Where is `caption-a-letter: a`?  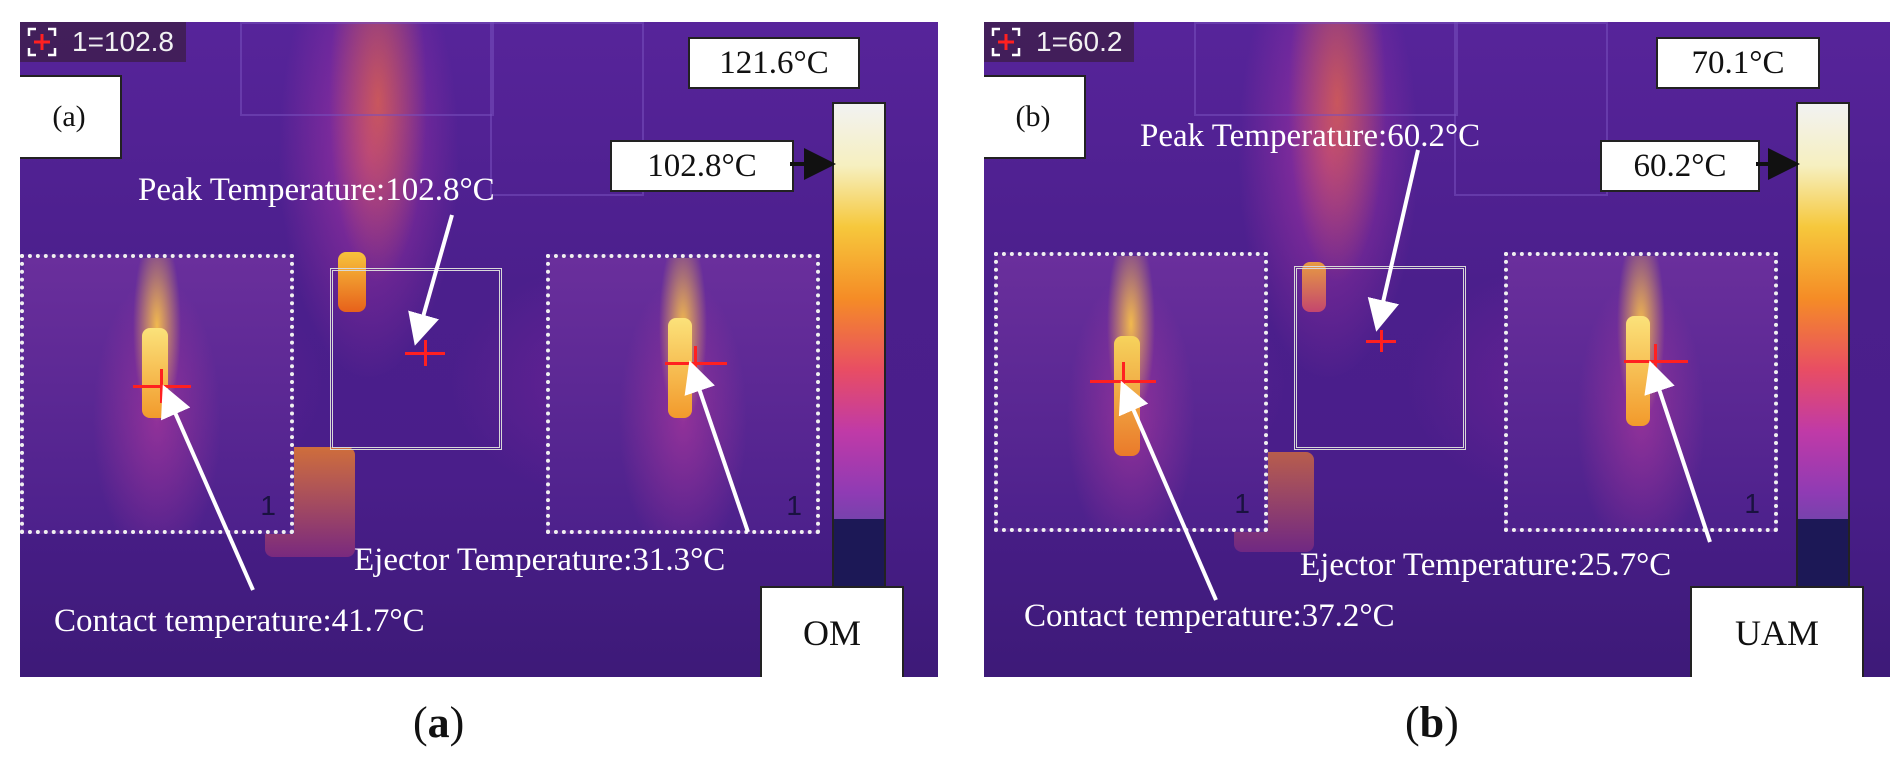 caption-a-letter: a is located at coordinates (438, 722).